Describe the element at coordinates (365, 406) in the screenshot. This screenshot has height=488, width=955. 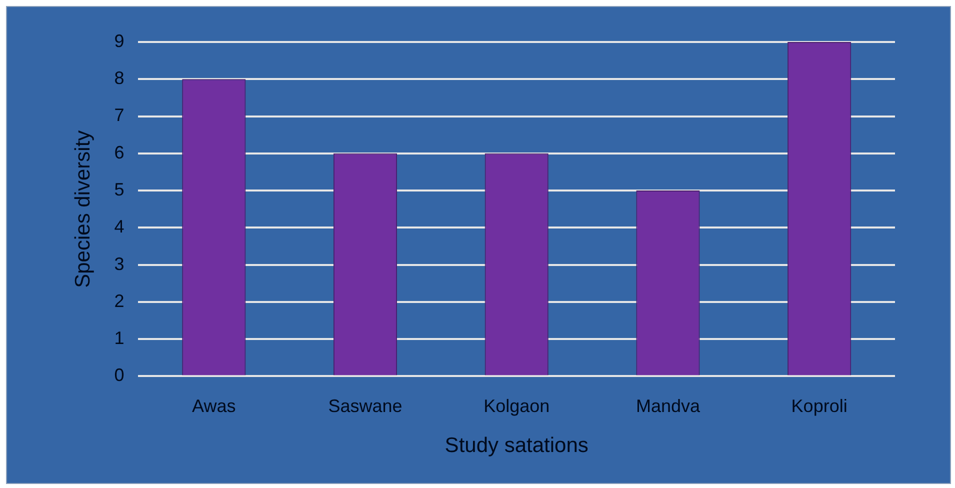
I see `x-tick-label: Saswane` at that location.